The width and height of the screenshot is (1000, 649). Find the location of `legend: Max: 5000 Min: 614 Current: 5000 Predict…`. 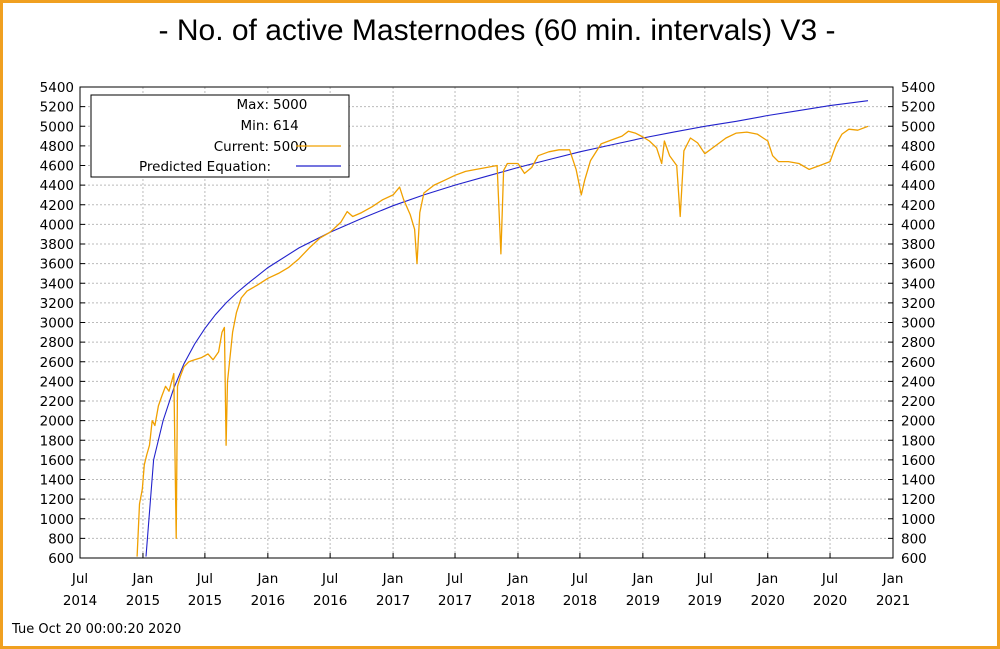

legend: Max: 5000 Min: 614 Current: 5000 Predict… is located at coordinates (220, 136).